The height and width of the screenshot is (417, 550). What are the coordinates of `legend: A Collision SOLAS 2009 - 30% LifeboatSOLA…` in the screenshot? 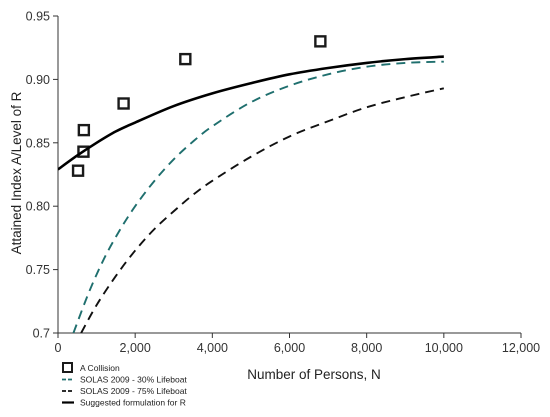 It's located at (124, 385).